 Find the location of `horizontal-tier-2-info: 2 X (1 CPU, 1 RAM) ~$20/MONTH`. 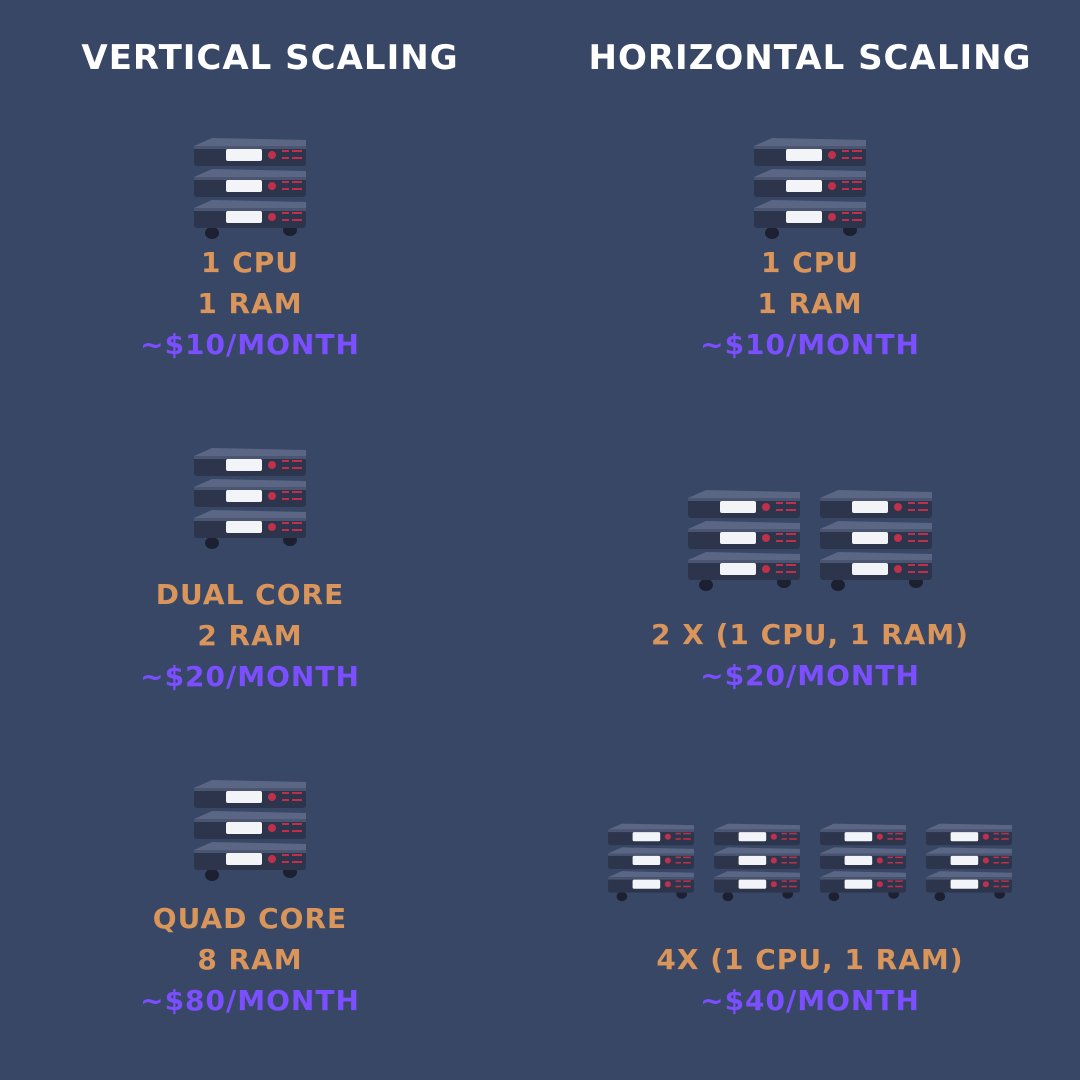

horizontal-tier-2-info: 2 X (1 CPU, 1 RAM) ~$20/MONTH is located at coordinates (810, 655).